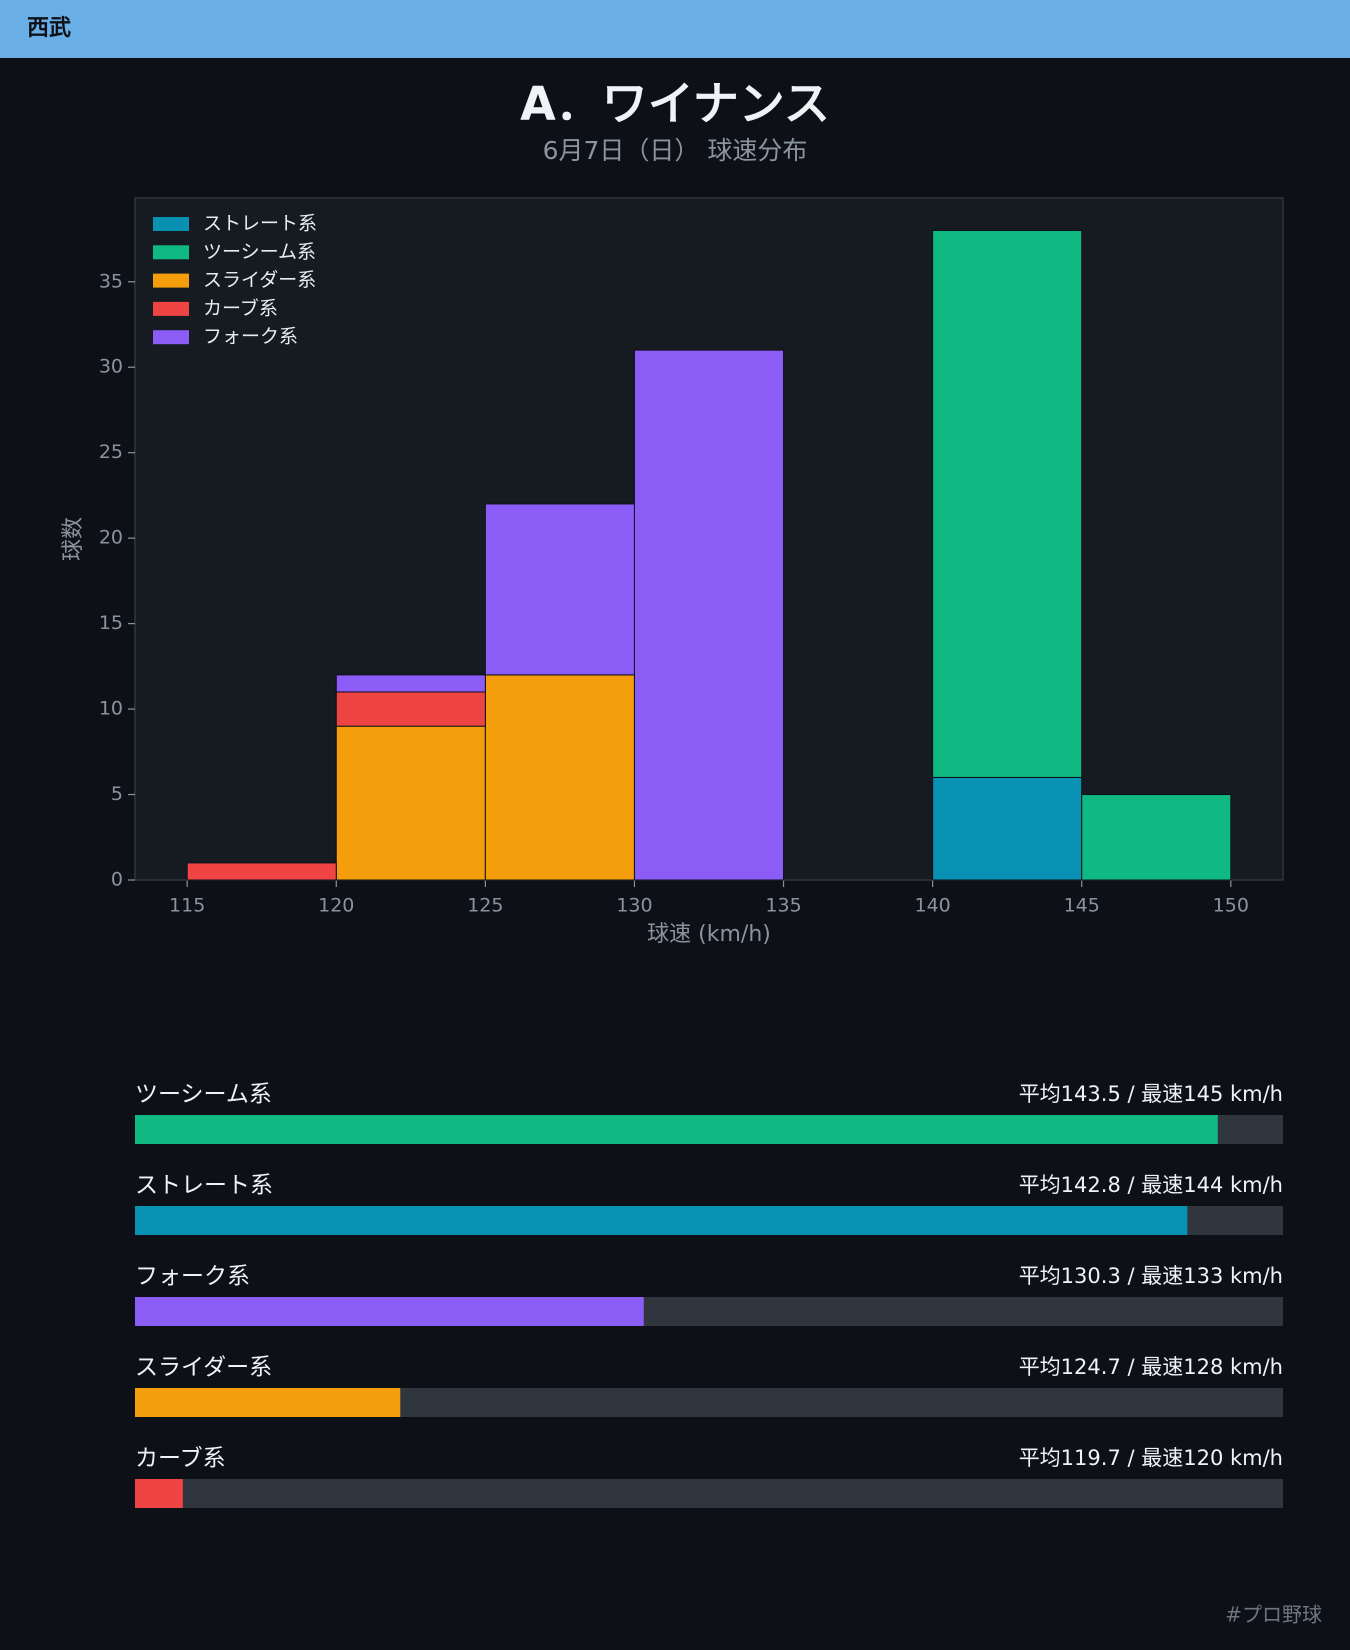 Image resolution: width=1350 pixels, height=1650 pixels. I want to click on pitch-speed: 平均130.3 / 最速133 km/h, so click(1151, 1276).